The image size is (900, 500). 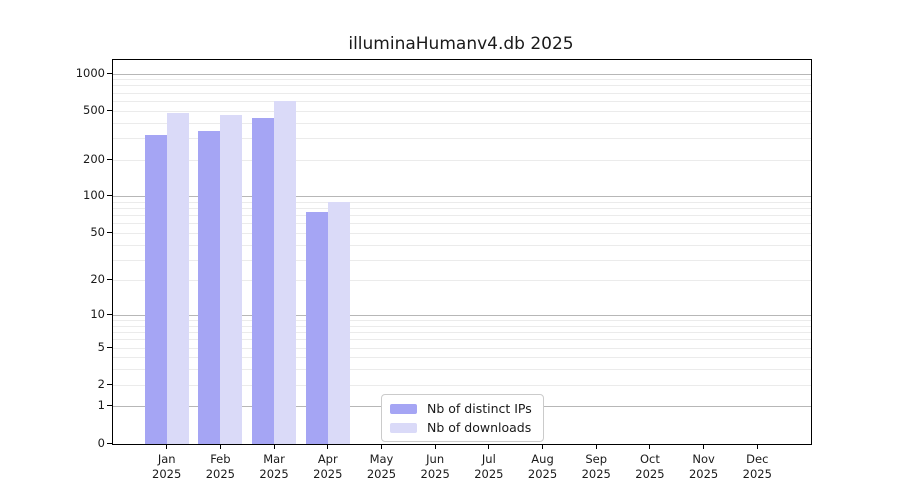 I want to click on x-tick-label-apr: Apr 2025, so click(x=328, y=467).